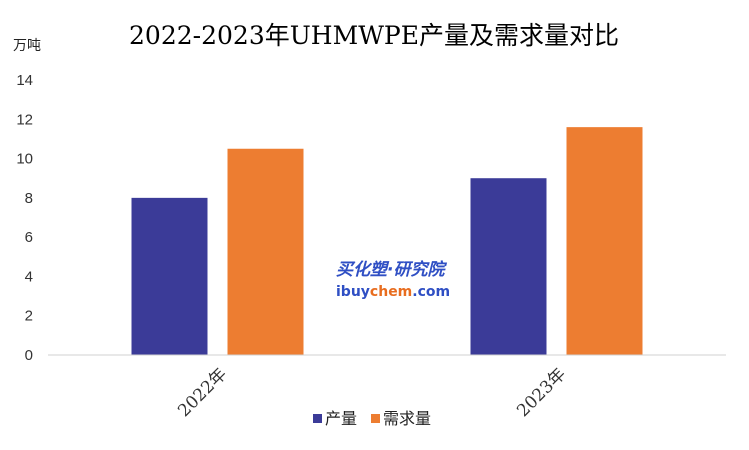  Describe the element at coordinates (29, 355) in the screenshot. I see `y-tick-label: 0` at that location.